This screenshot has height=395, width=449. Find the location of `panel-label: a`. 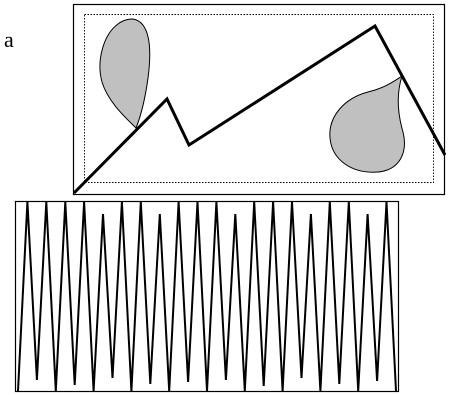

panel-label: a is located at coordinates (9, 39).